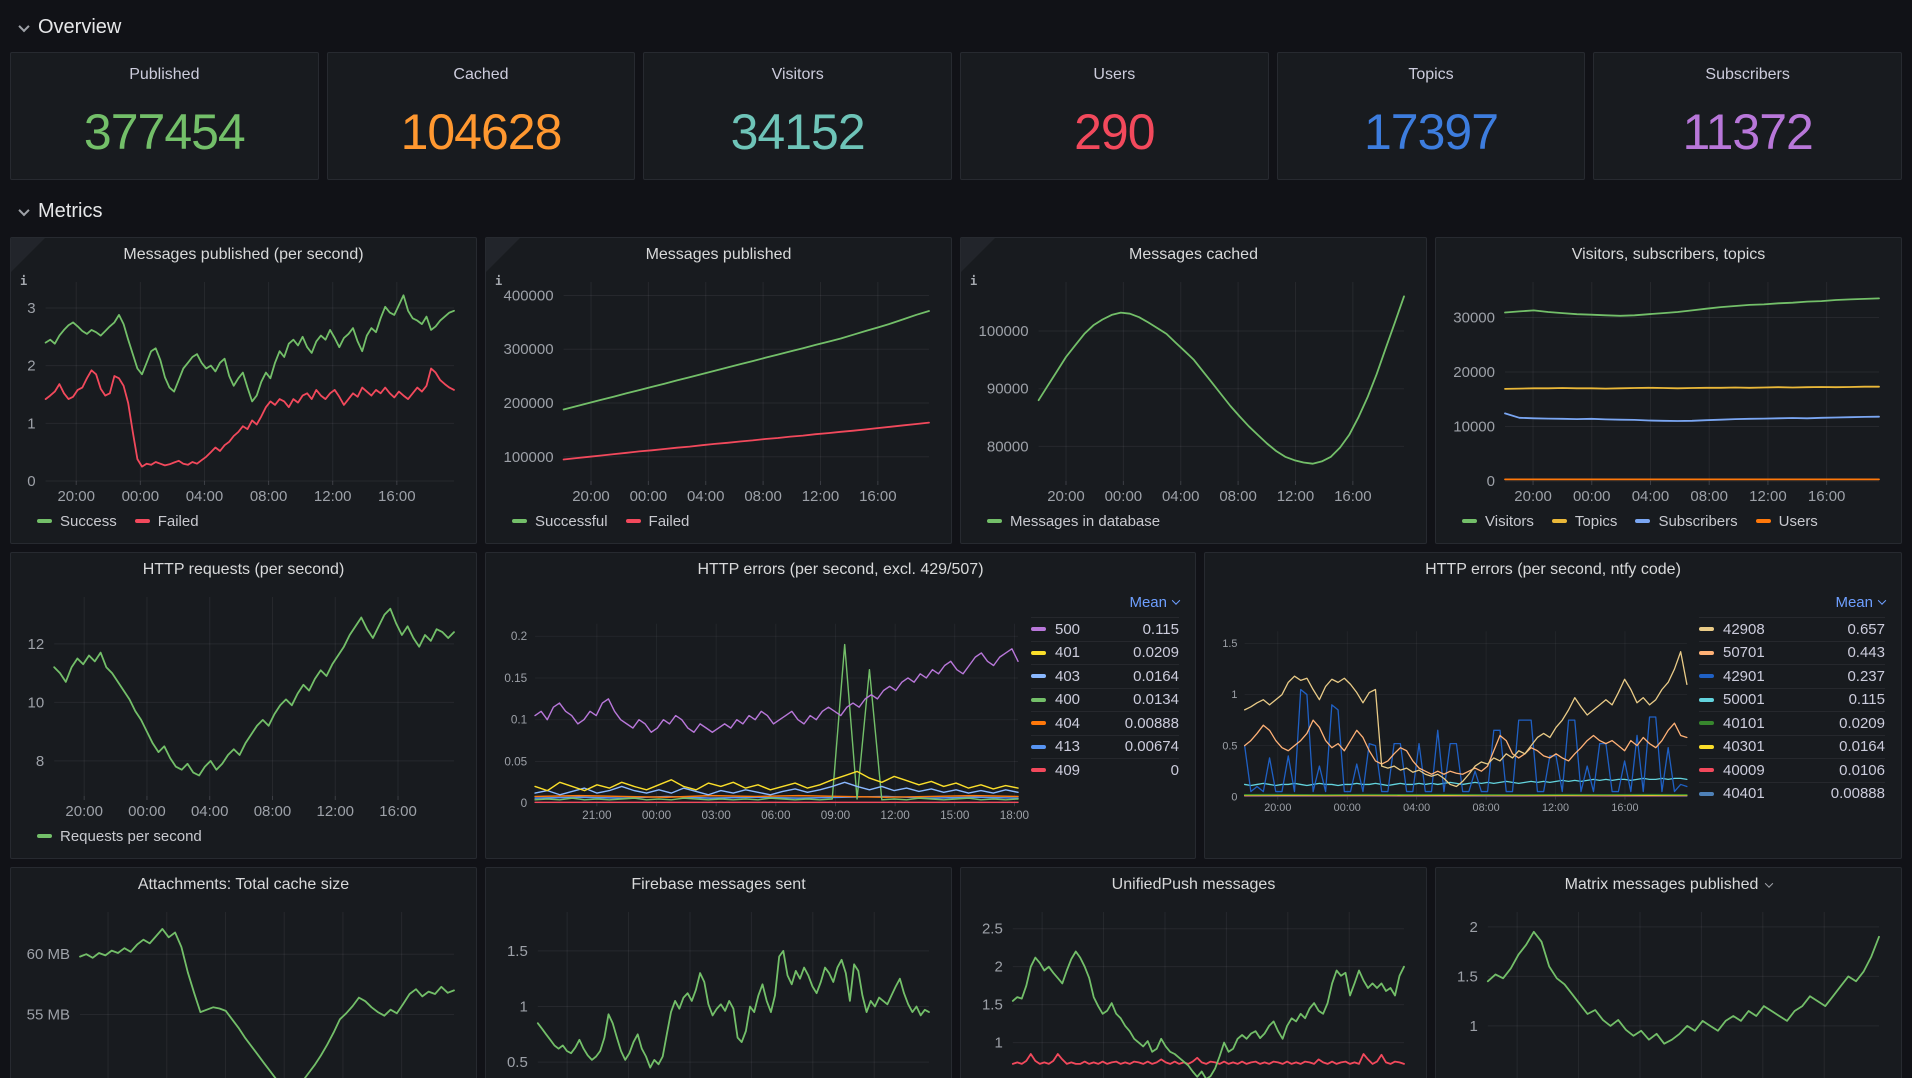 Image resolution: width=1912 pixels, height=1078 pixels. I want to click on timeseries-chart: 1.5 1 0.5 0 20:00 00:00 04:00 08:00 12:00 16:00, so click(1455, 720).